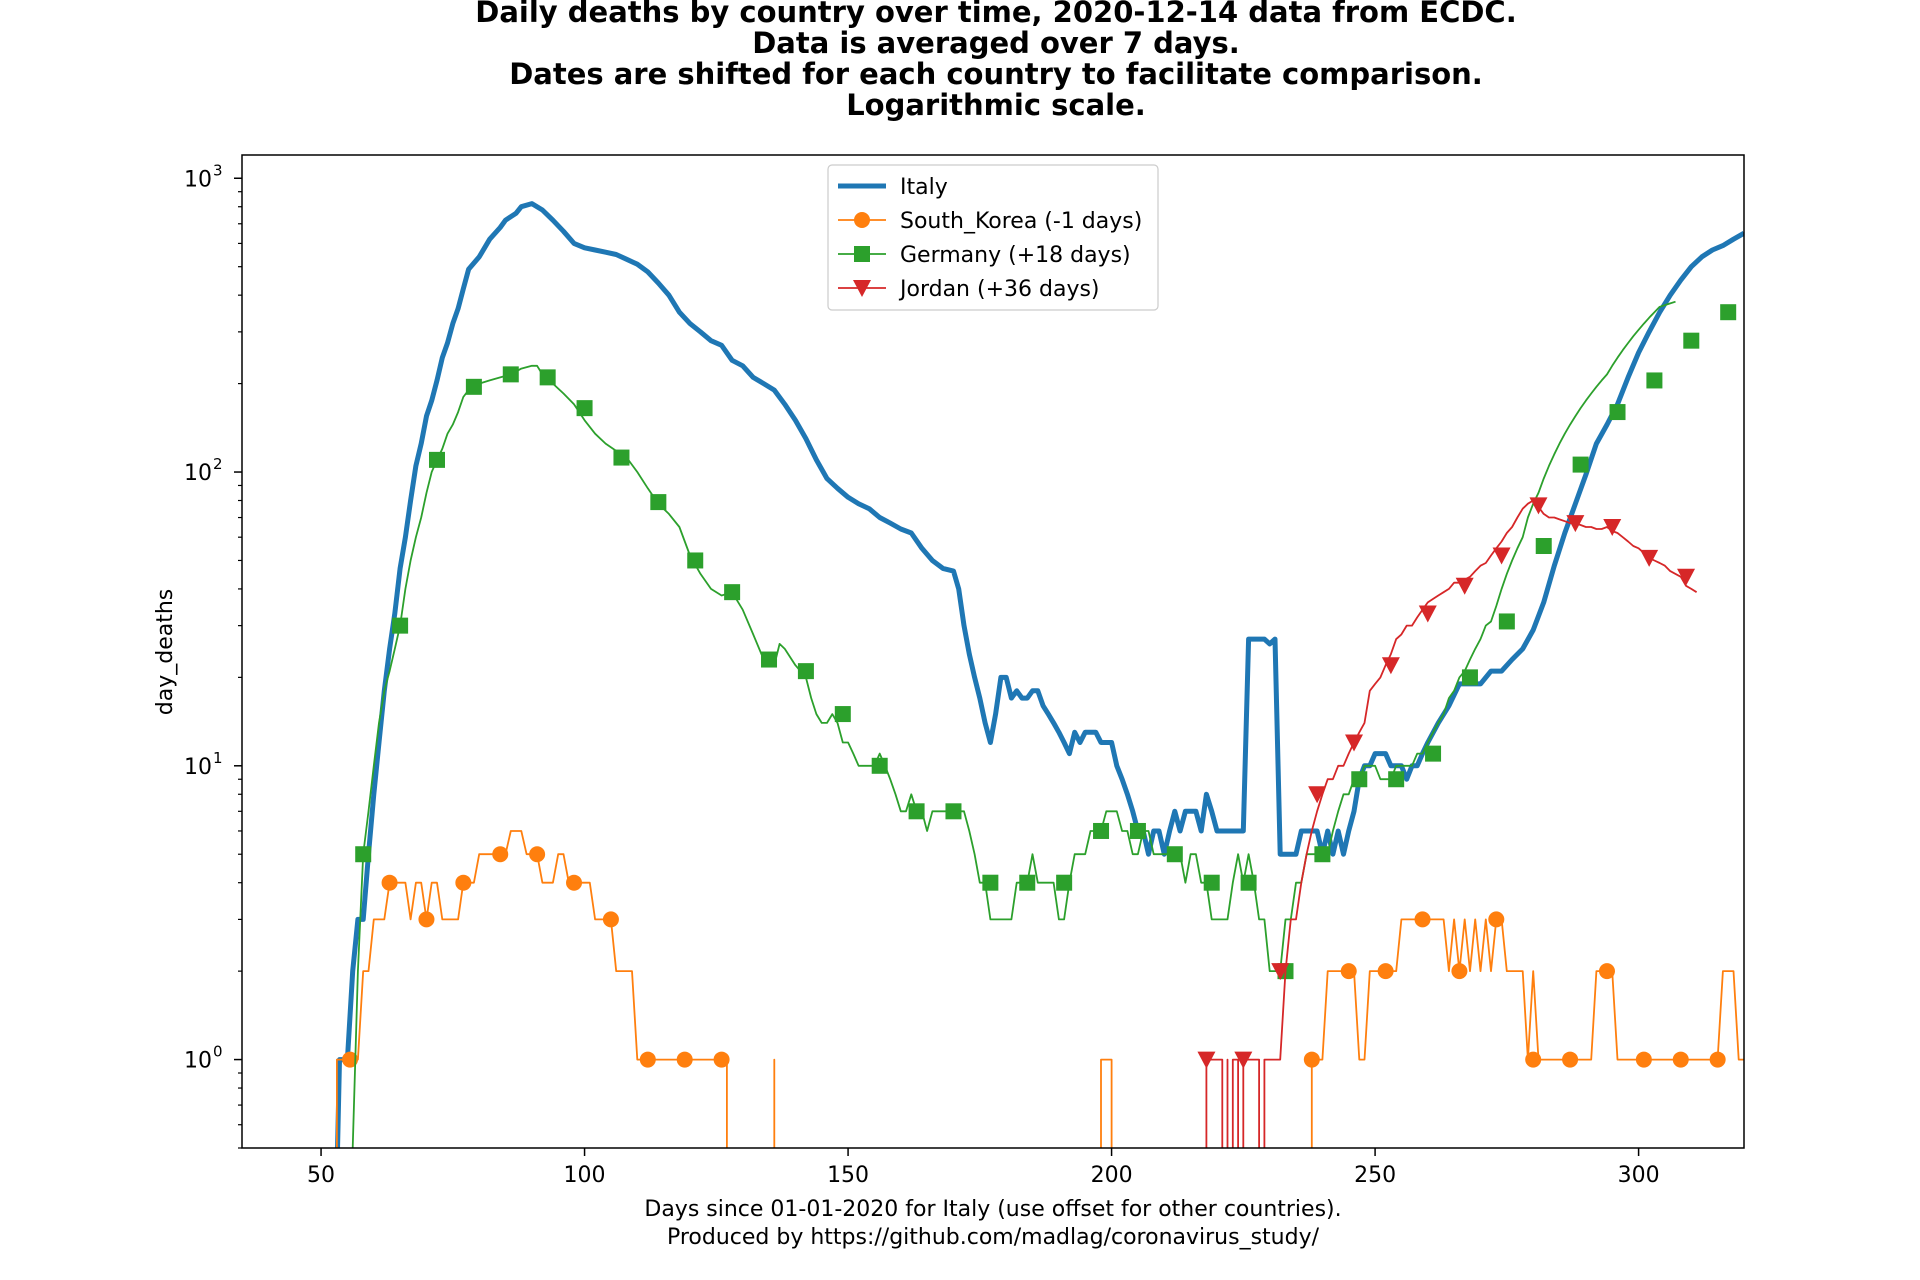  Describe the element at coordinates (983, 1168) in the screenshot. I see `x-axis: 50 100 150 200 250 300` at that location.